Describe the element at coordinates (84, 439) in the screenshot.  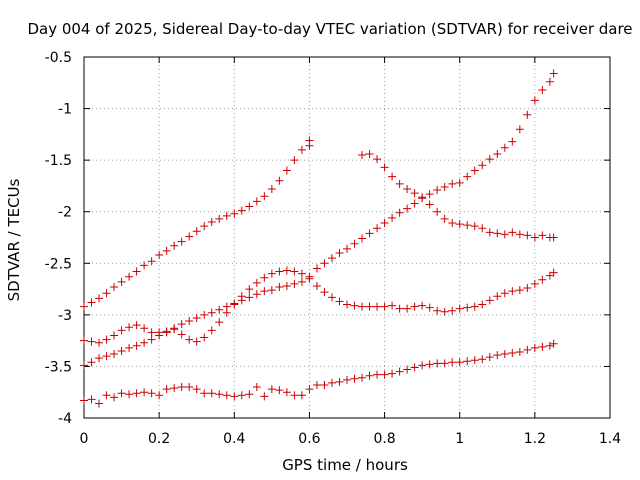
I see `x-tick-label: 0` at that location.